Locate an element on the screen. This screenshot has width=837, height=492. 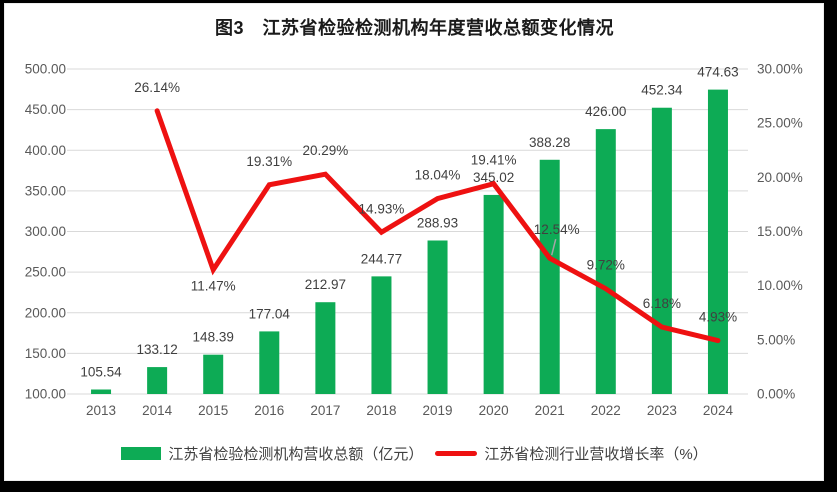
bar-2022 is located at coordinates (605, 261).